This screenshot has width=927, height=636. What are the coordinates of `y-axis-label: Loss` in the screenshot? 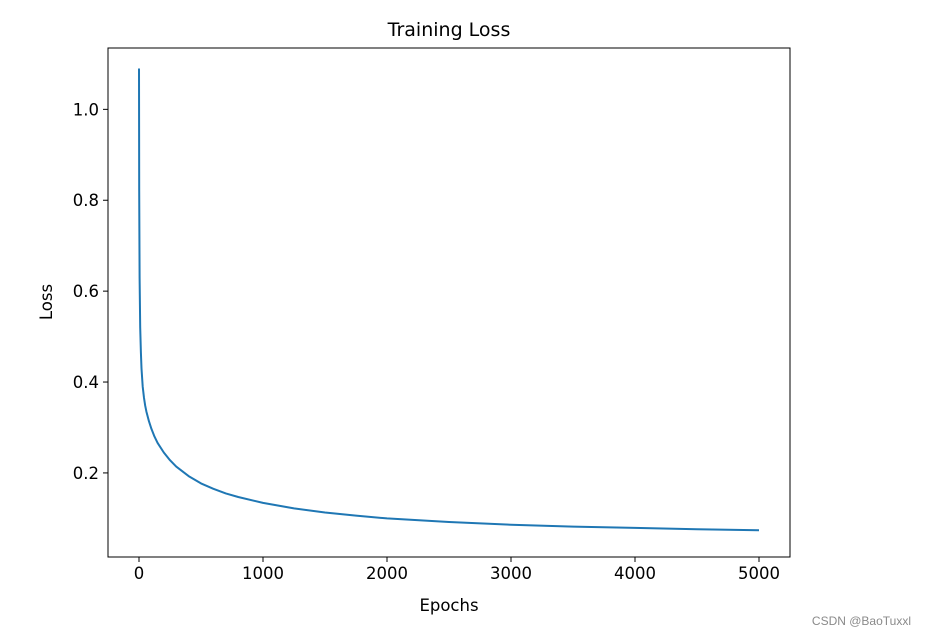 It's located at (46, 302).